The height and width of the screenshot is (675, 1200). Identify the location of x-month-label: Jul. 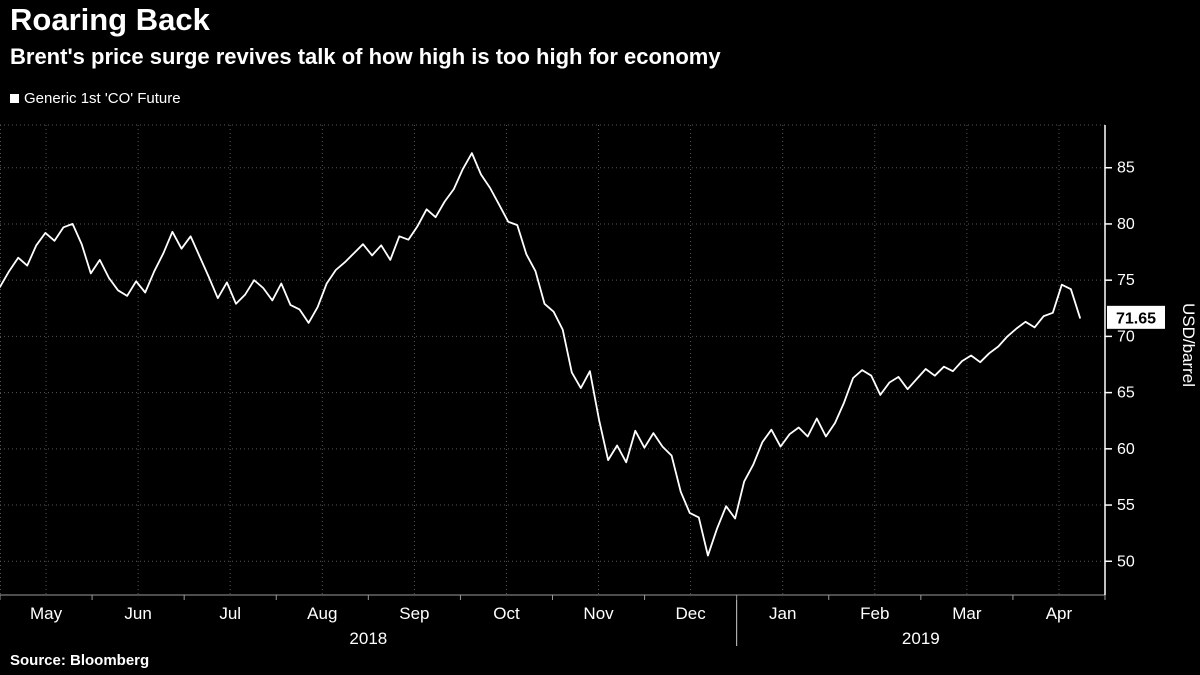
(230, 613).